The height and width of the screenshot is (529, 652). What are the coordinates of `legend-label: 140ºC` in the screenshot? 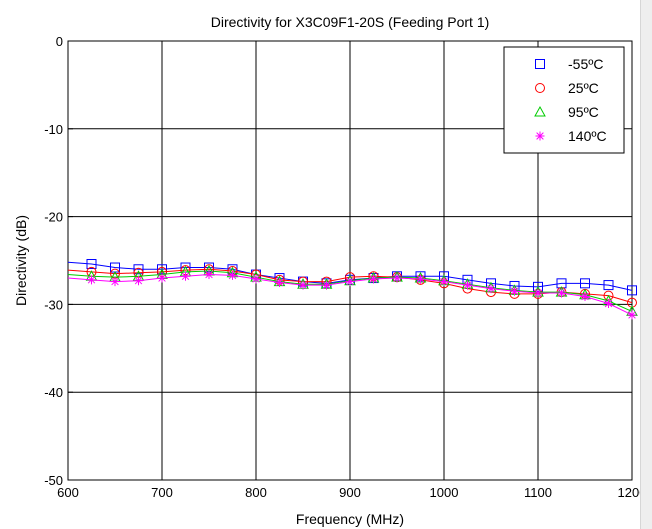 It's located at (587, 136).